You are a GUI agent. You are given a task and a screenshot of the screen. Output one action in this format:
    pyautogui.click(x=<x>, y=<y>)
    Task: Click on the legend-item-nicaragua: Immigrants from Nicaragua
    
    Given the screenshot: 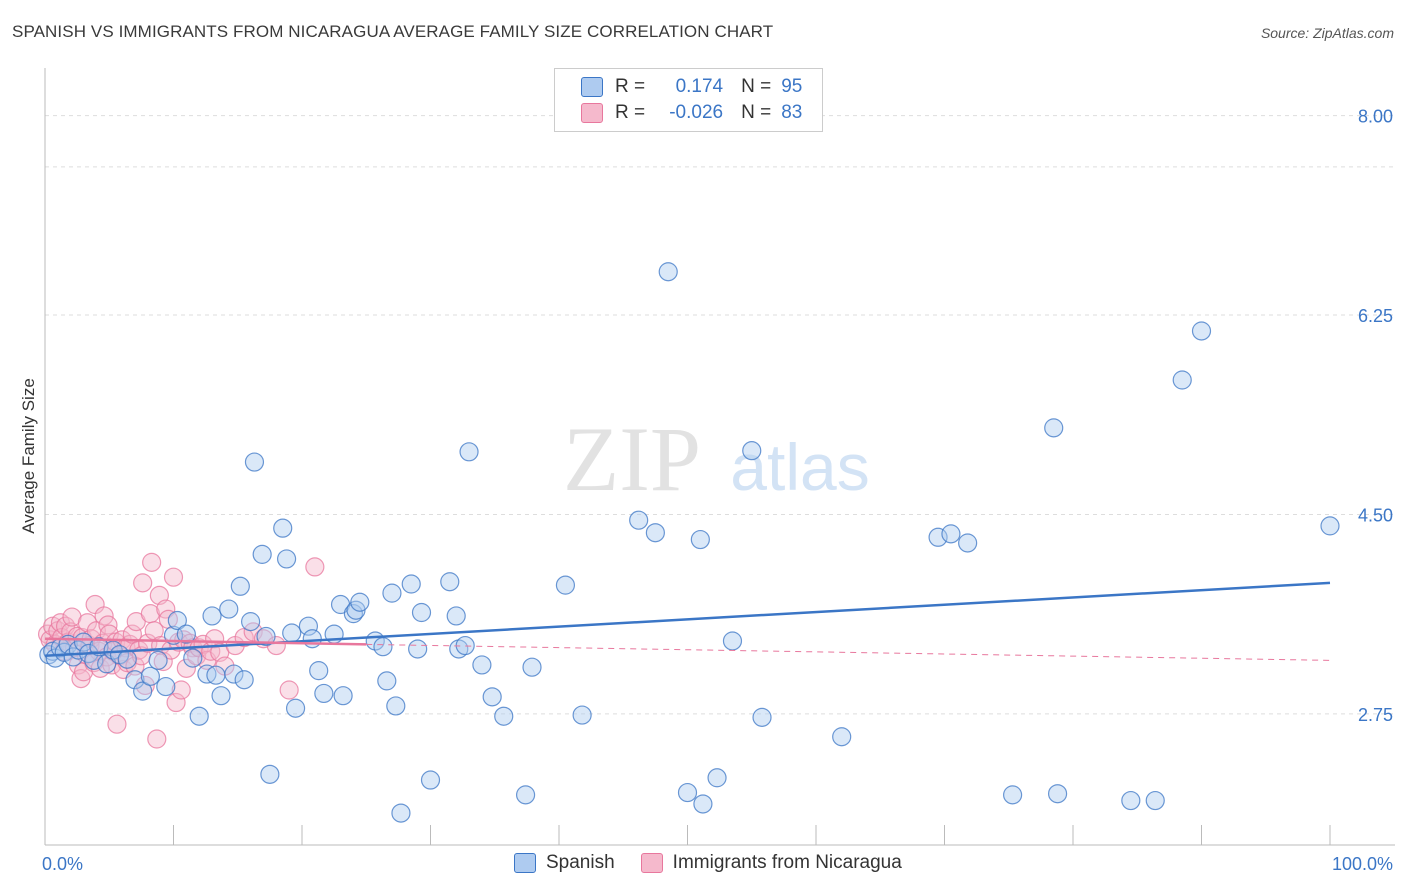 What is the action you would take?
    pyautogui.click(x=771, y=863)
    